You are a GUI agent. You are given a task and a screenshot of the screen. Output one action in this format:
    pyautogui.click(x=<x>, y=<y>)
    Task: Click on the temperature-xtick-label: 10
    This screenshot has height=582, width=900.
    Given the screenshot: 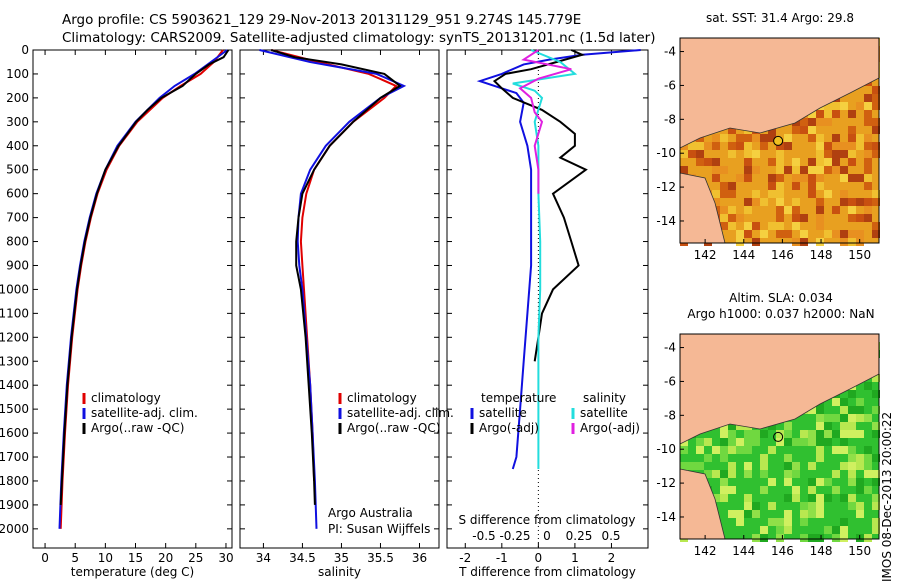 What is the action you would take?
    pyautogui.click(x=105, y=558)
    